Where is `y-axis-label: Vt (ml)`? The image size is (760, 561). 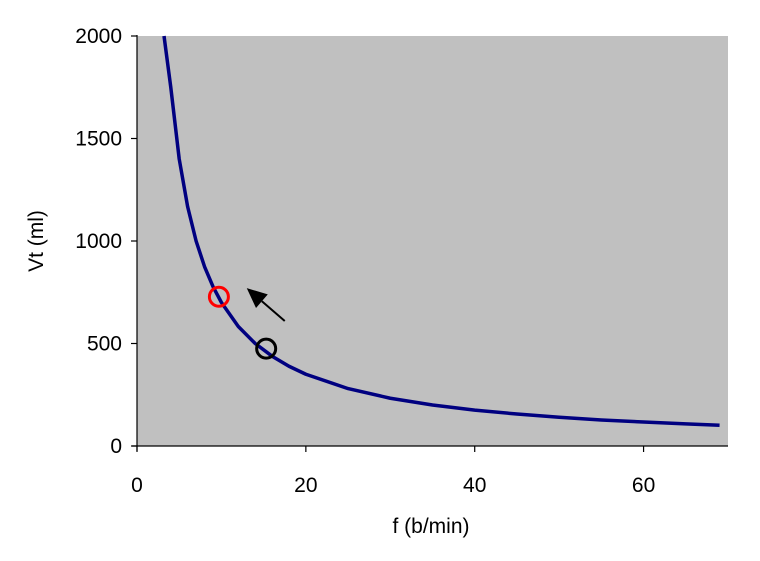
y-axis-label: Vt (ml) is located at coordinates (36, 241).